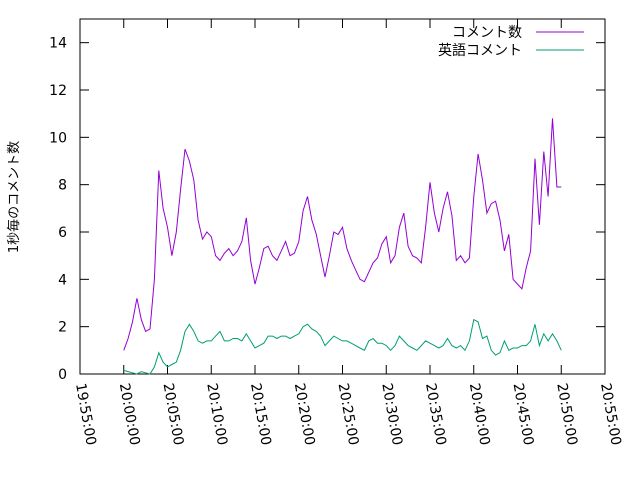  I want to click on legend-label: 英語コメント, so click(480, 50).